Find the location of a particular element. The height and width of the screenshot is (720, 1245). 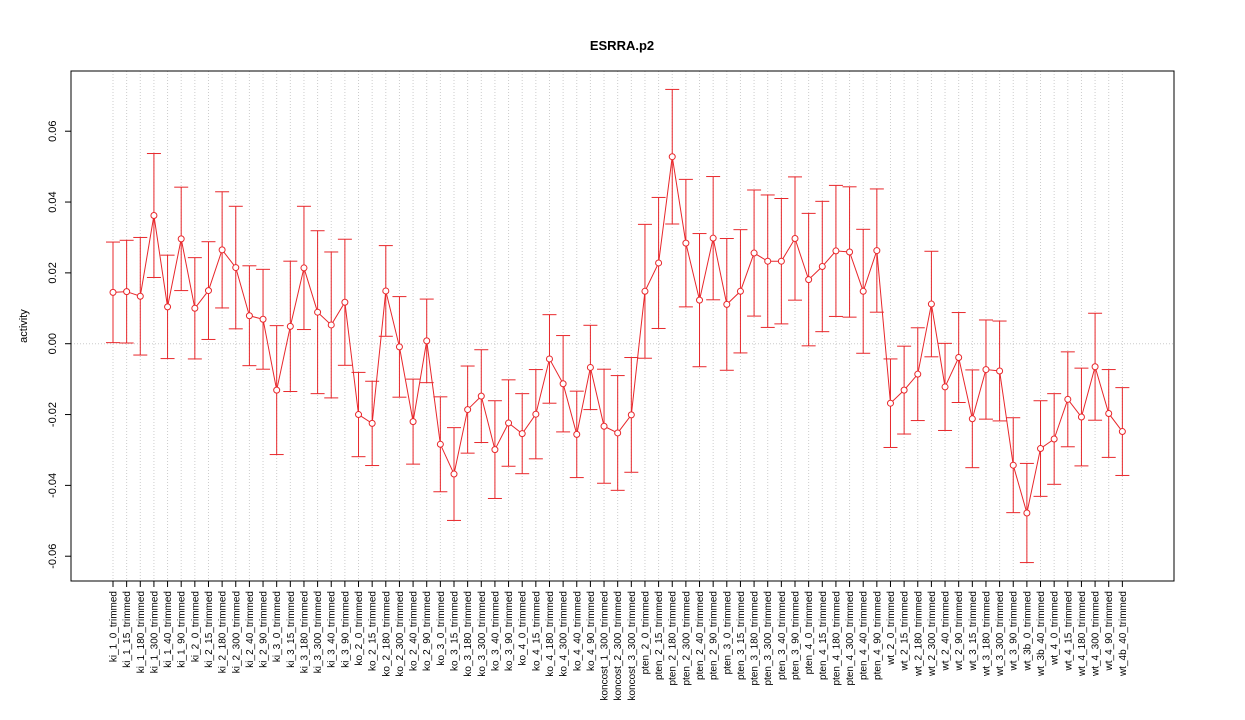

x-tick-label: ki_2_300_trimmed is located at coordinates (236, 632).